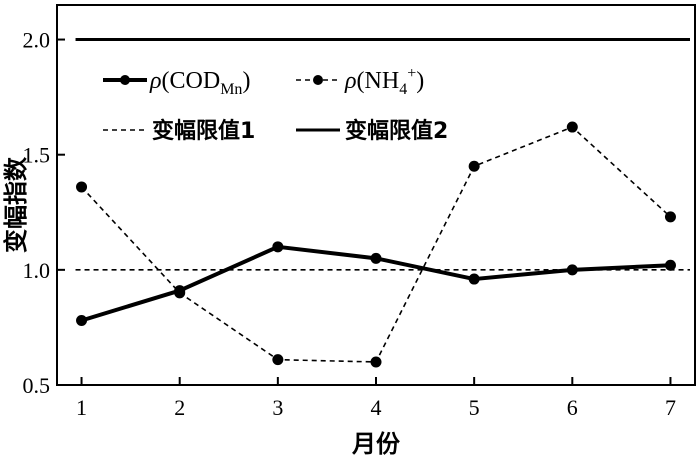 This screenshot has width=700, height=466. Describe the element at coordinates (420, 81) in the screenshot. I see `legend-close-nh4: )` at that location.